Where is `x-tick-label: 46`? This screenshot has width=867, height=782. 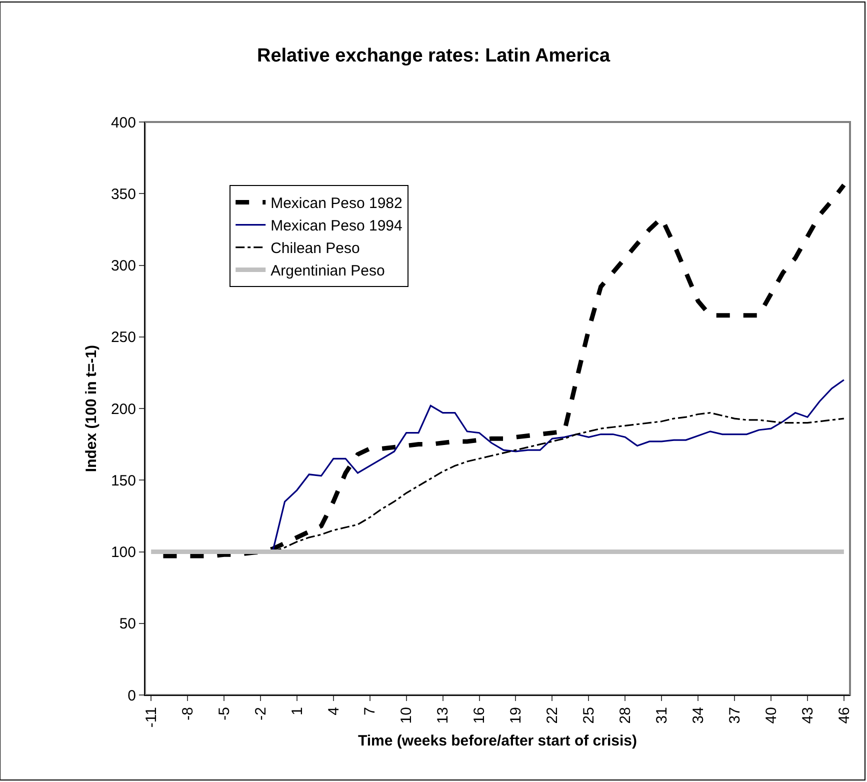
x-tick-label: 46 is located at coordinates (844, 715).